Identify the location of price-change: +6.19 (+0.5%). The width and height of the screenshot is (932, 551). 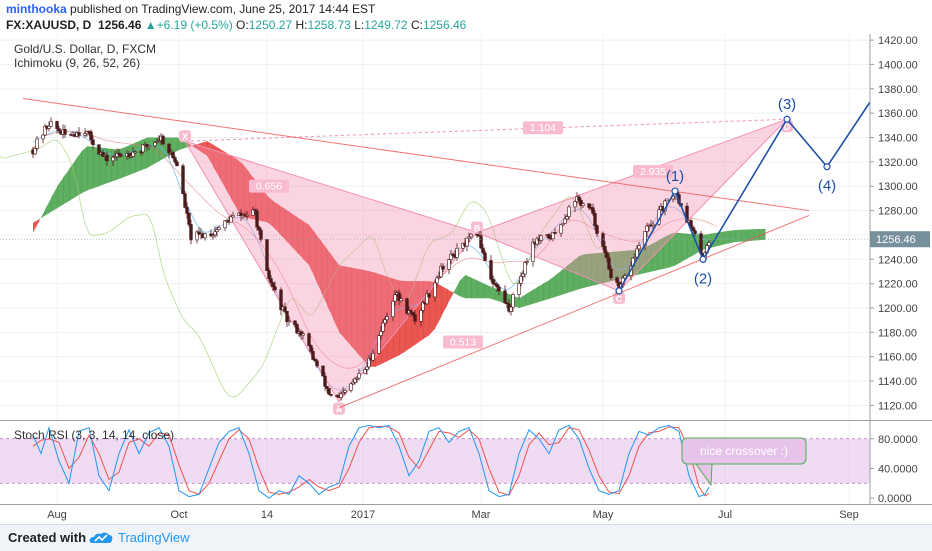
(194, 25).